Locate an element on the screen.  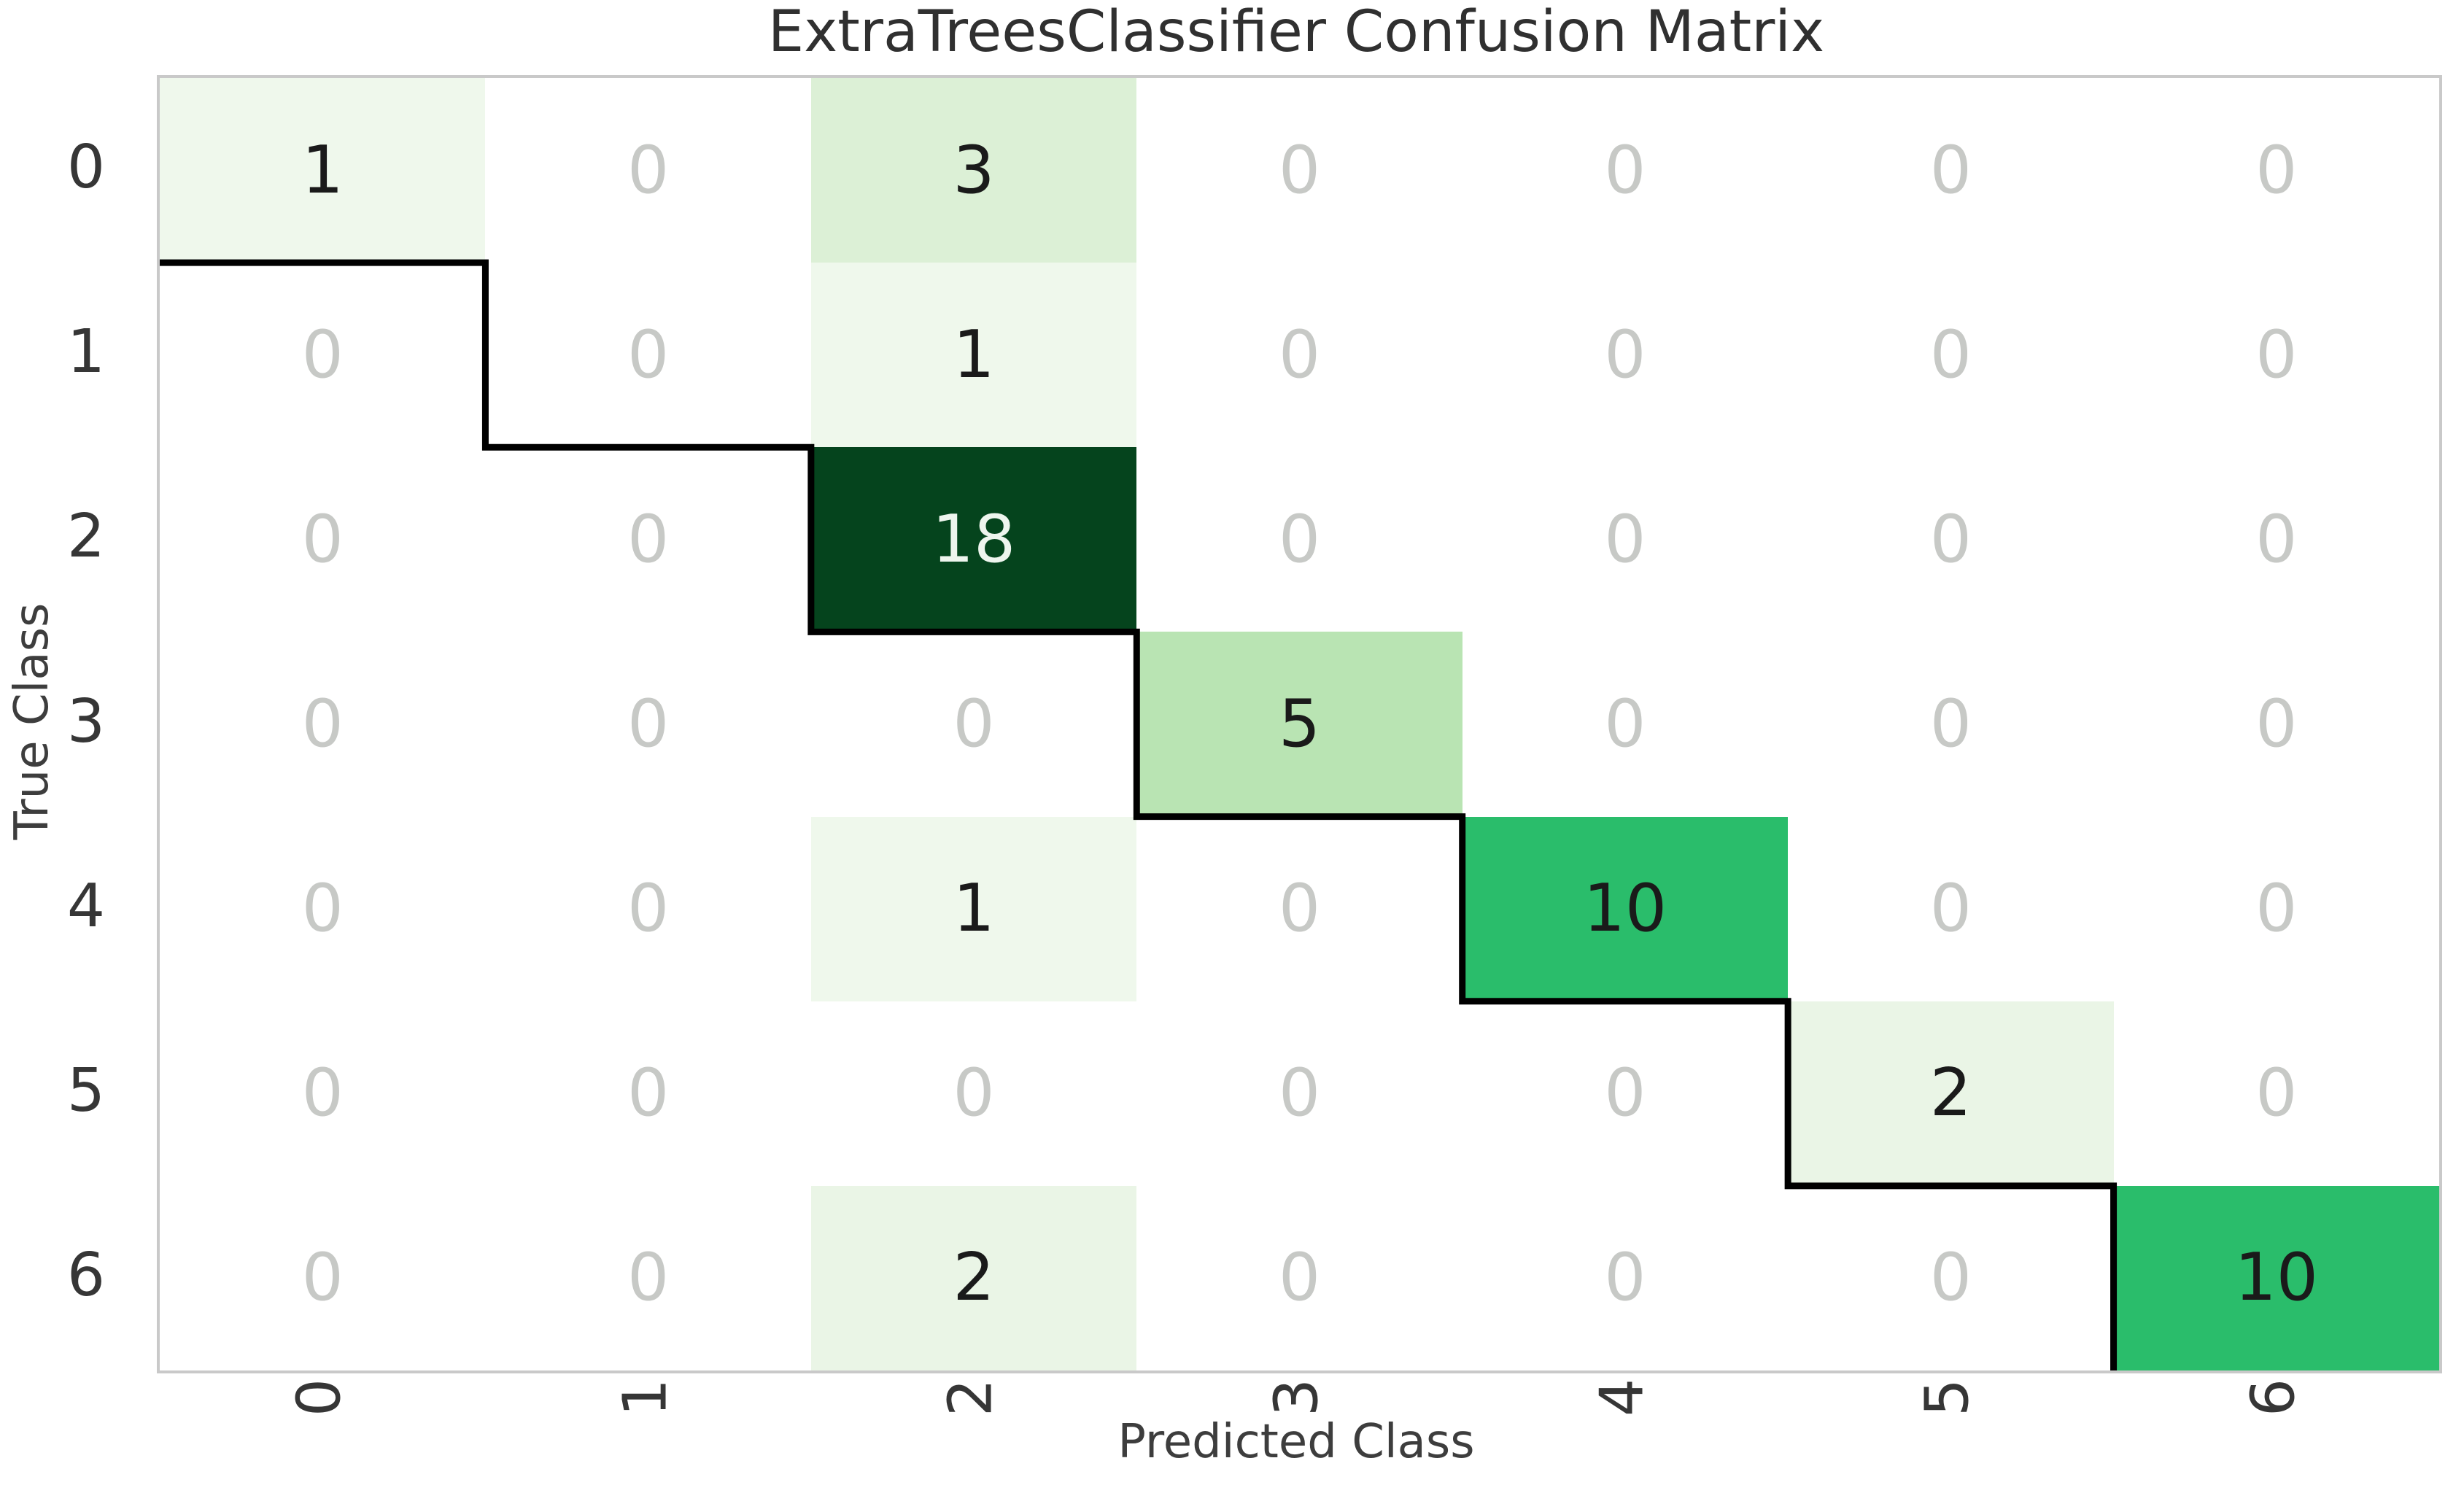
y-tick-label-2: 2 is located at coordinates (86, 537).